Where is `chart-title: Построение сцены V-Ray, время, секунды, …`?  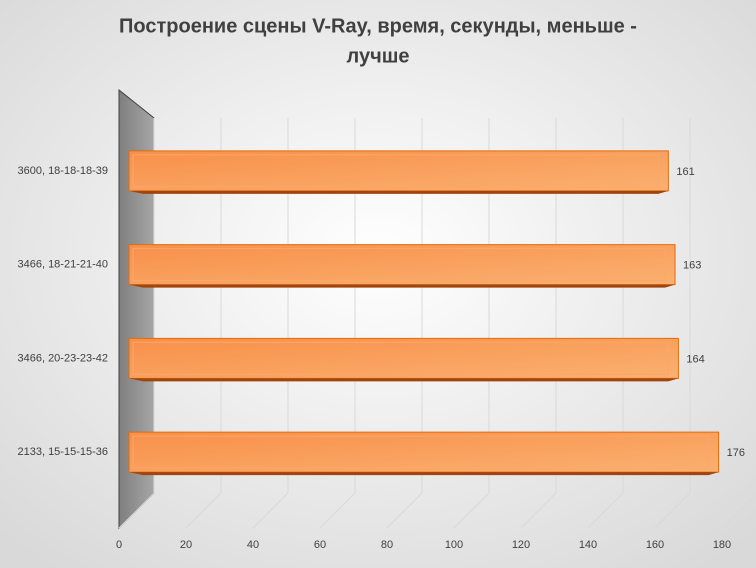 chart-title: Построение сцены V-Ray, время, секунды, … is located at coordinates (378, 26).